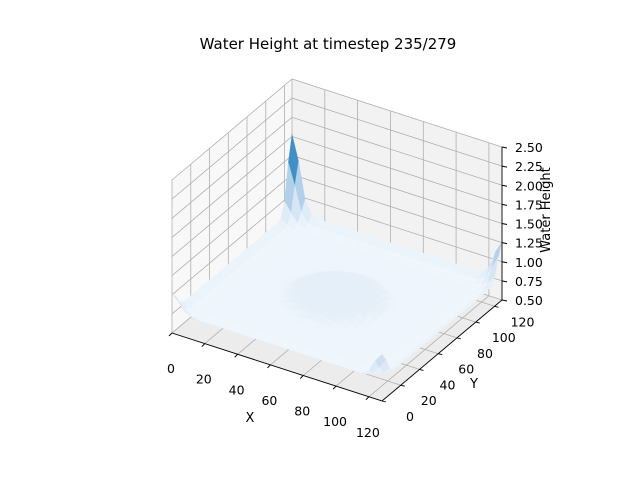 The width and height of the screenshot is (640, 480). Describe the element at coordinates (204, 379) in the screenshot. I see `x-tick-label: 20` at that location.